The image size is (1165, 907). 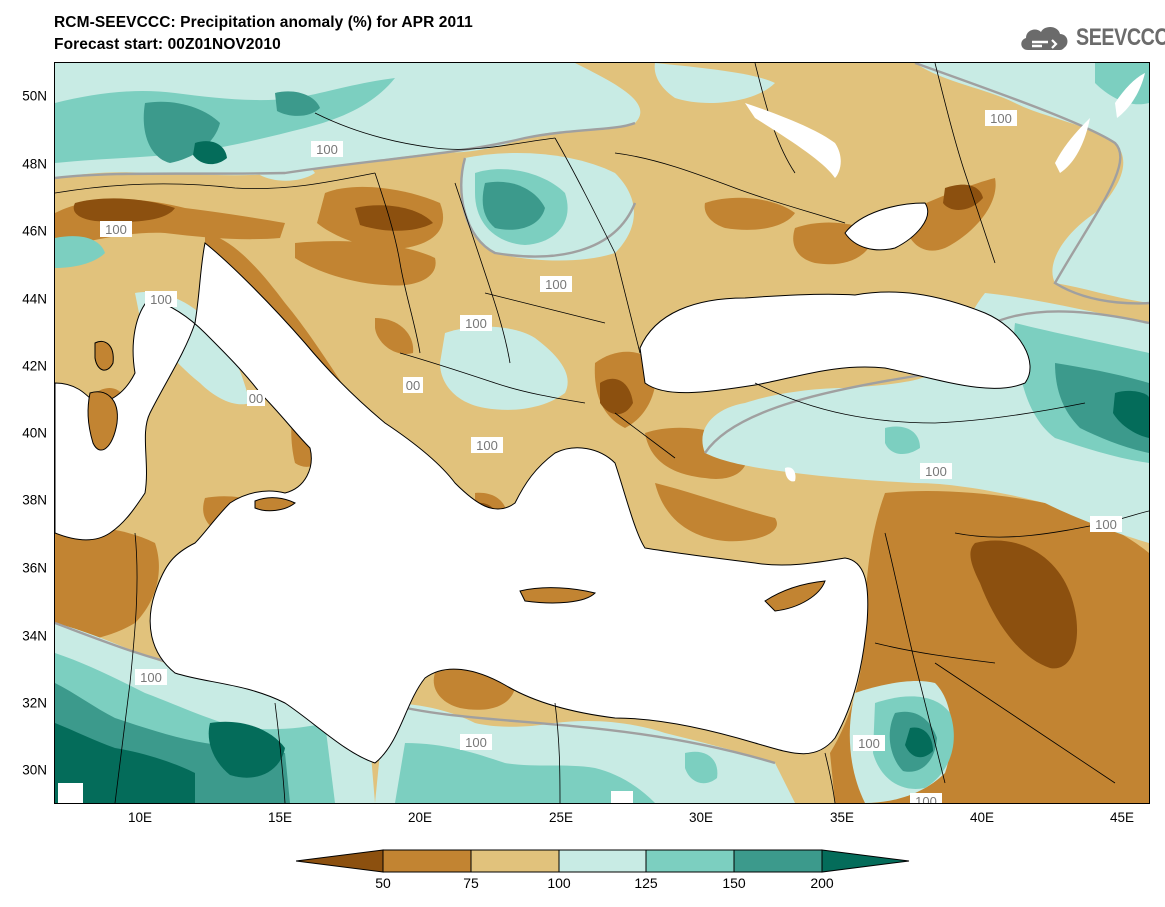 I want to click on colorbar-tick: 100, so click(x=559, y=883).